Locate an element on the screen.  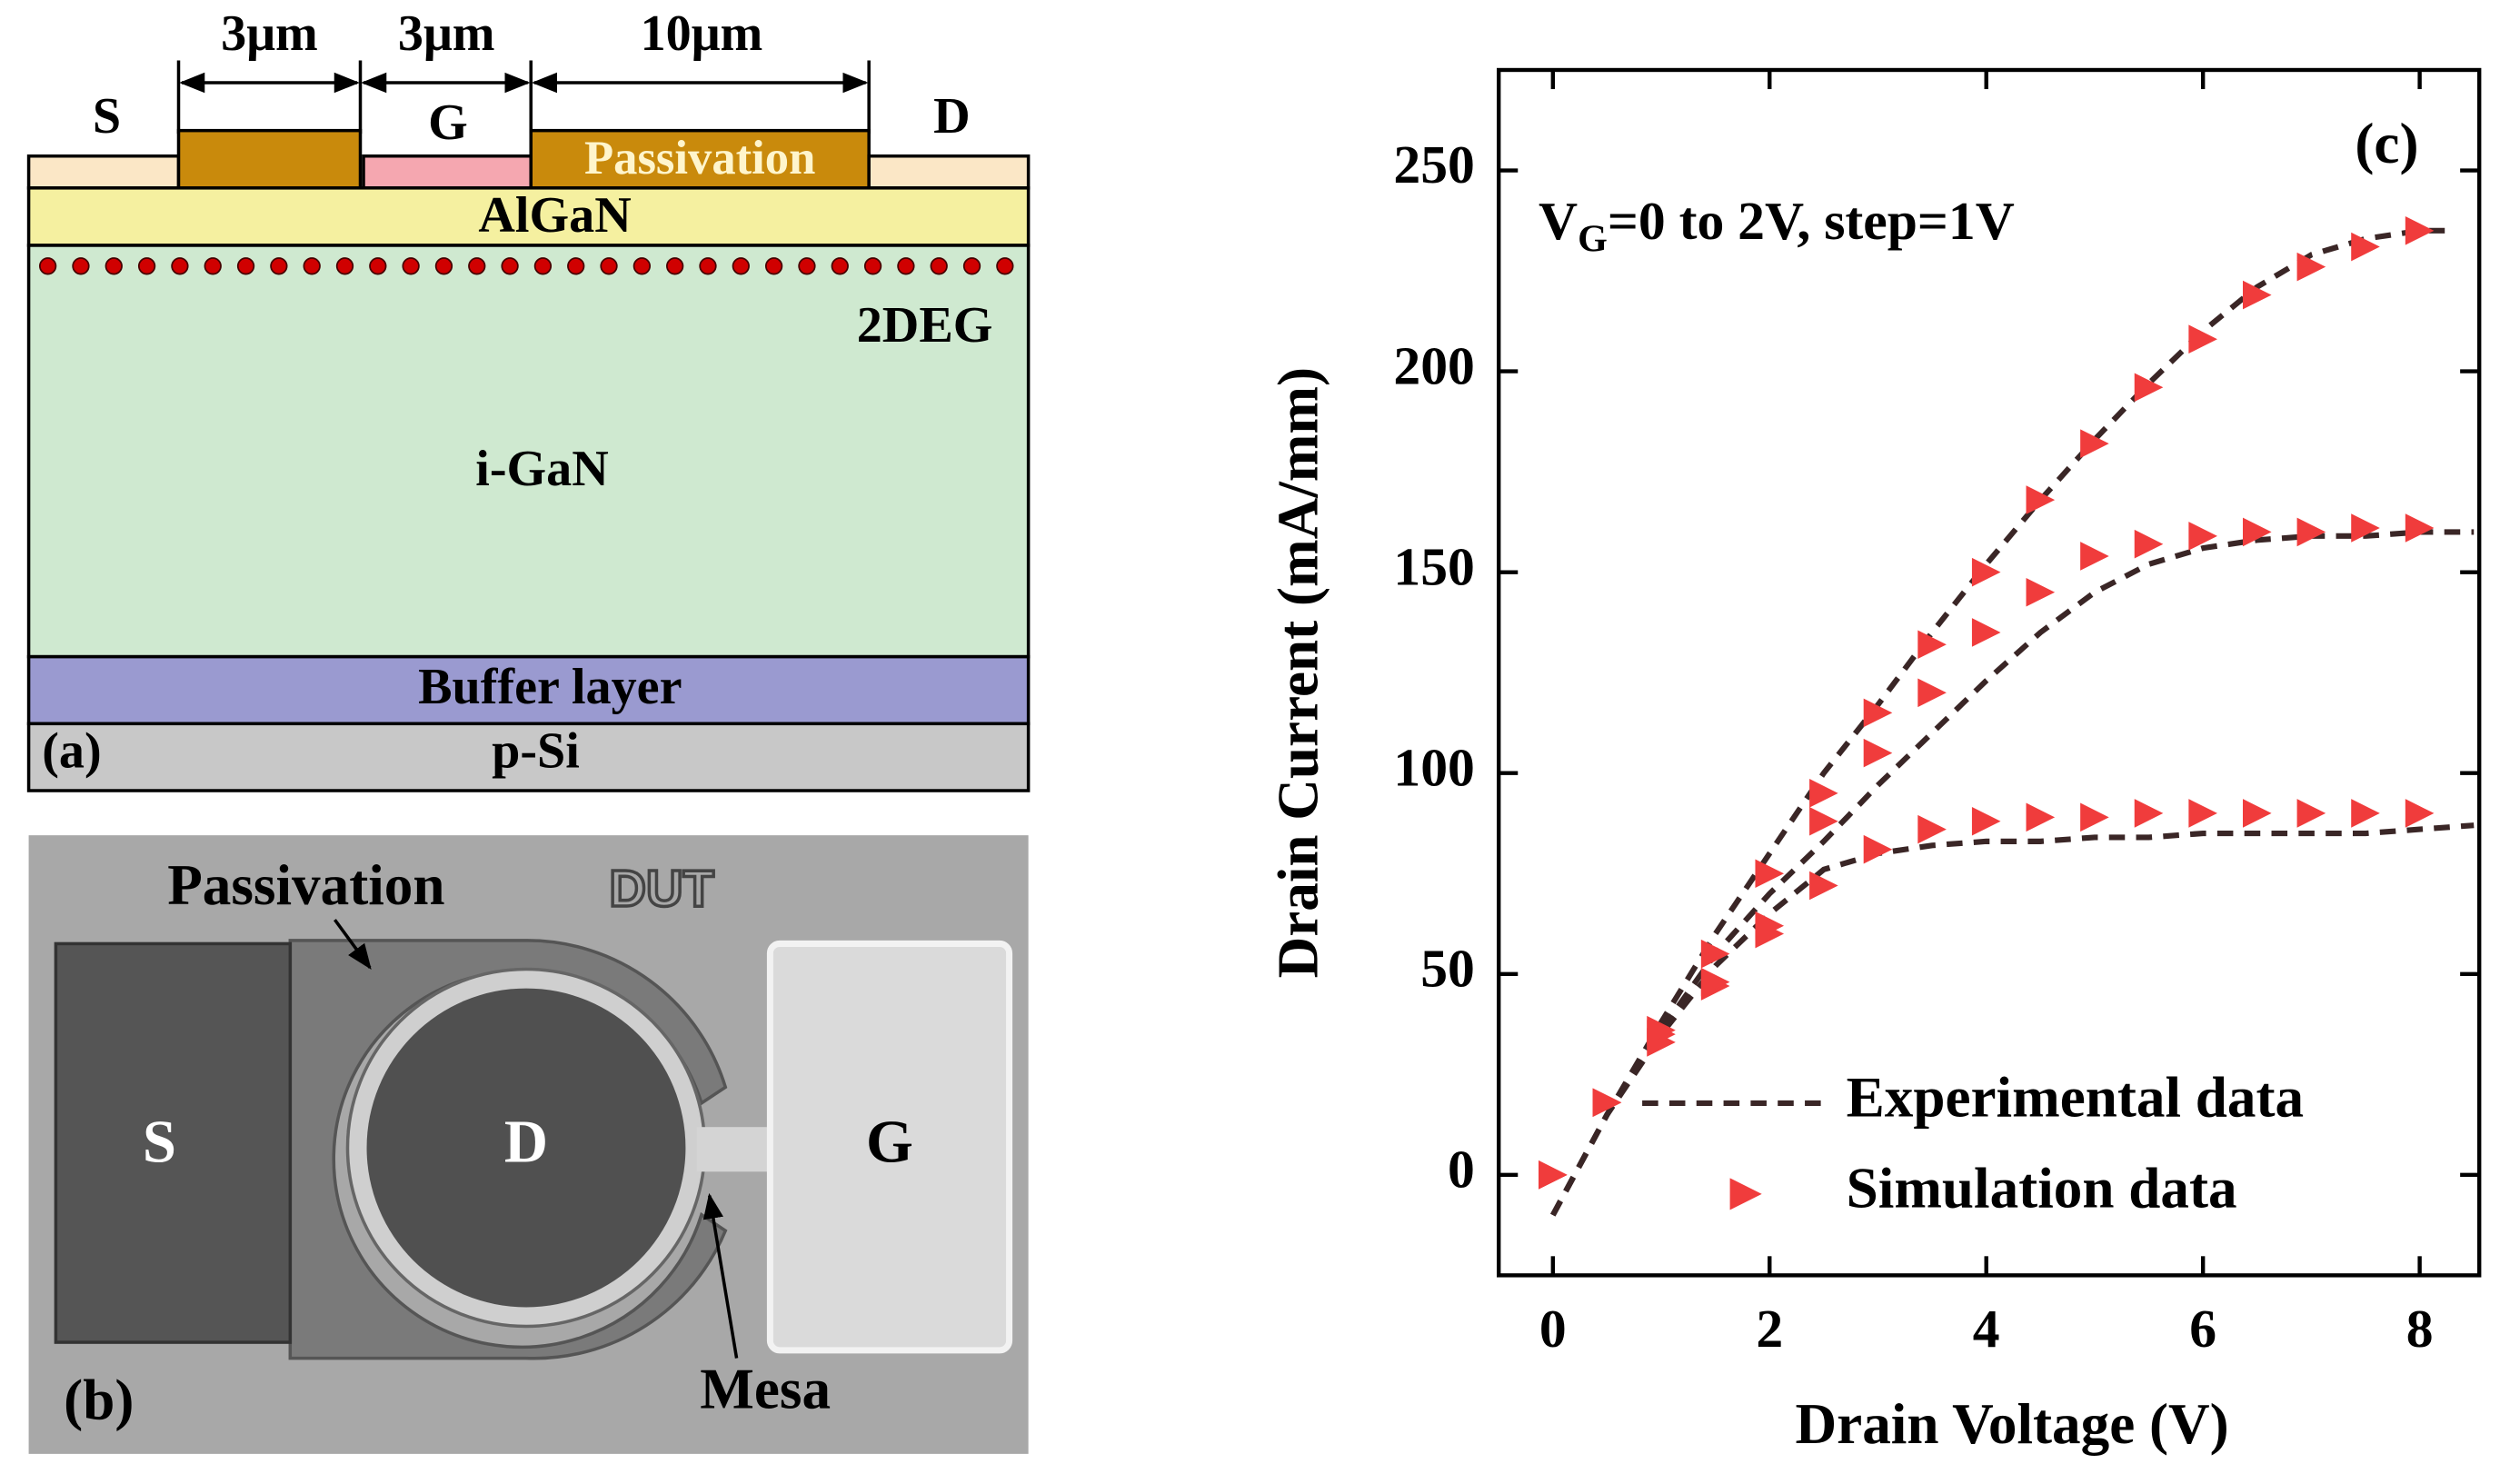
y-axis-label: Drain Current (mA/mm) is located at coordinates (1298, 672).